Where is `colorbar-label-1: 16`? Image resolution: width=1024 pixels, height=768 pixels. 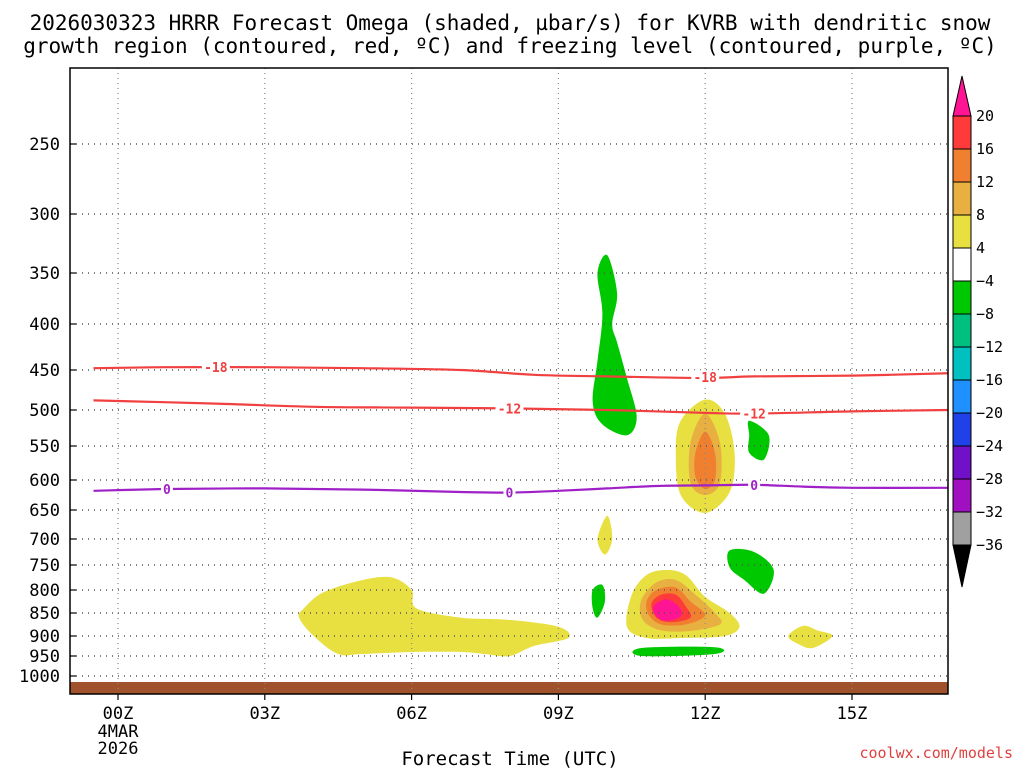 colorbar-label-1: 16 is located at coordinates (985, 149).